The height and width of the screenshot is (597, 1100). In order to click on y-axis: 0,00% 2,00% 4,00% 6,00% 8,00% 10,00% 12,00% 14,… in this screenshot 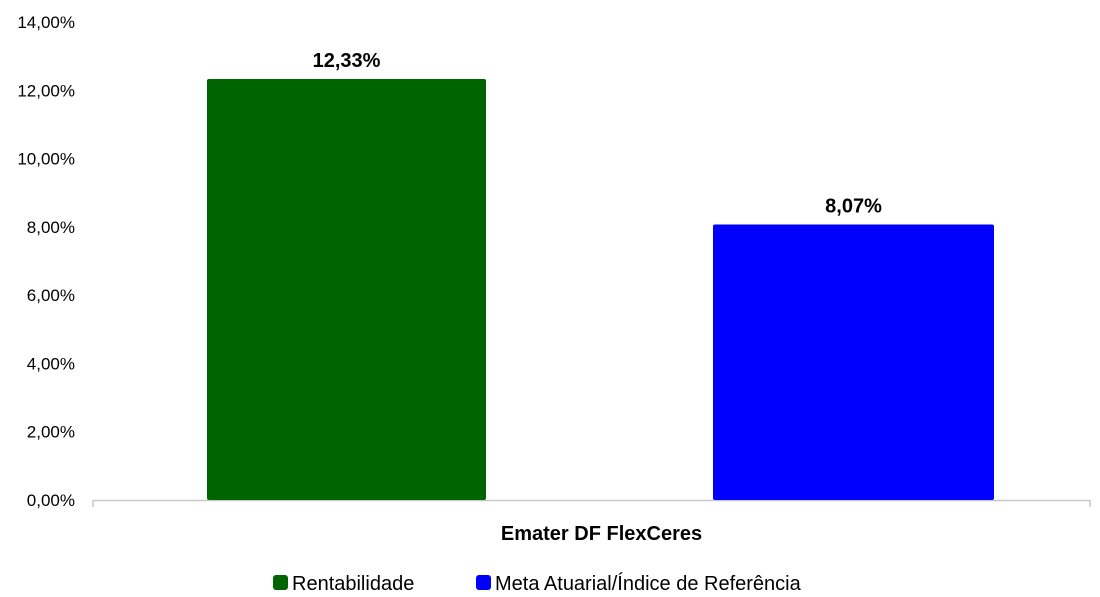, I will do `click(46, 261)`.